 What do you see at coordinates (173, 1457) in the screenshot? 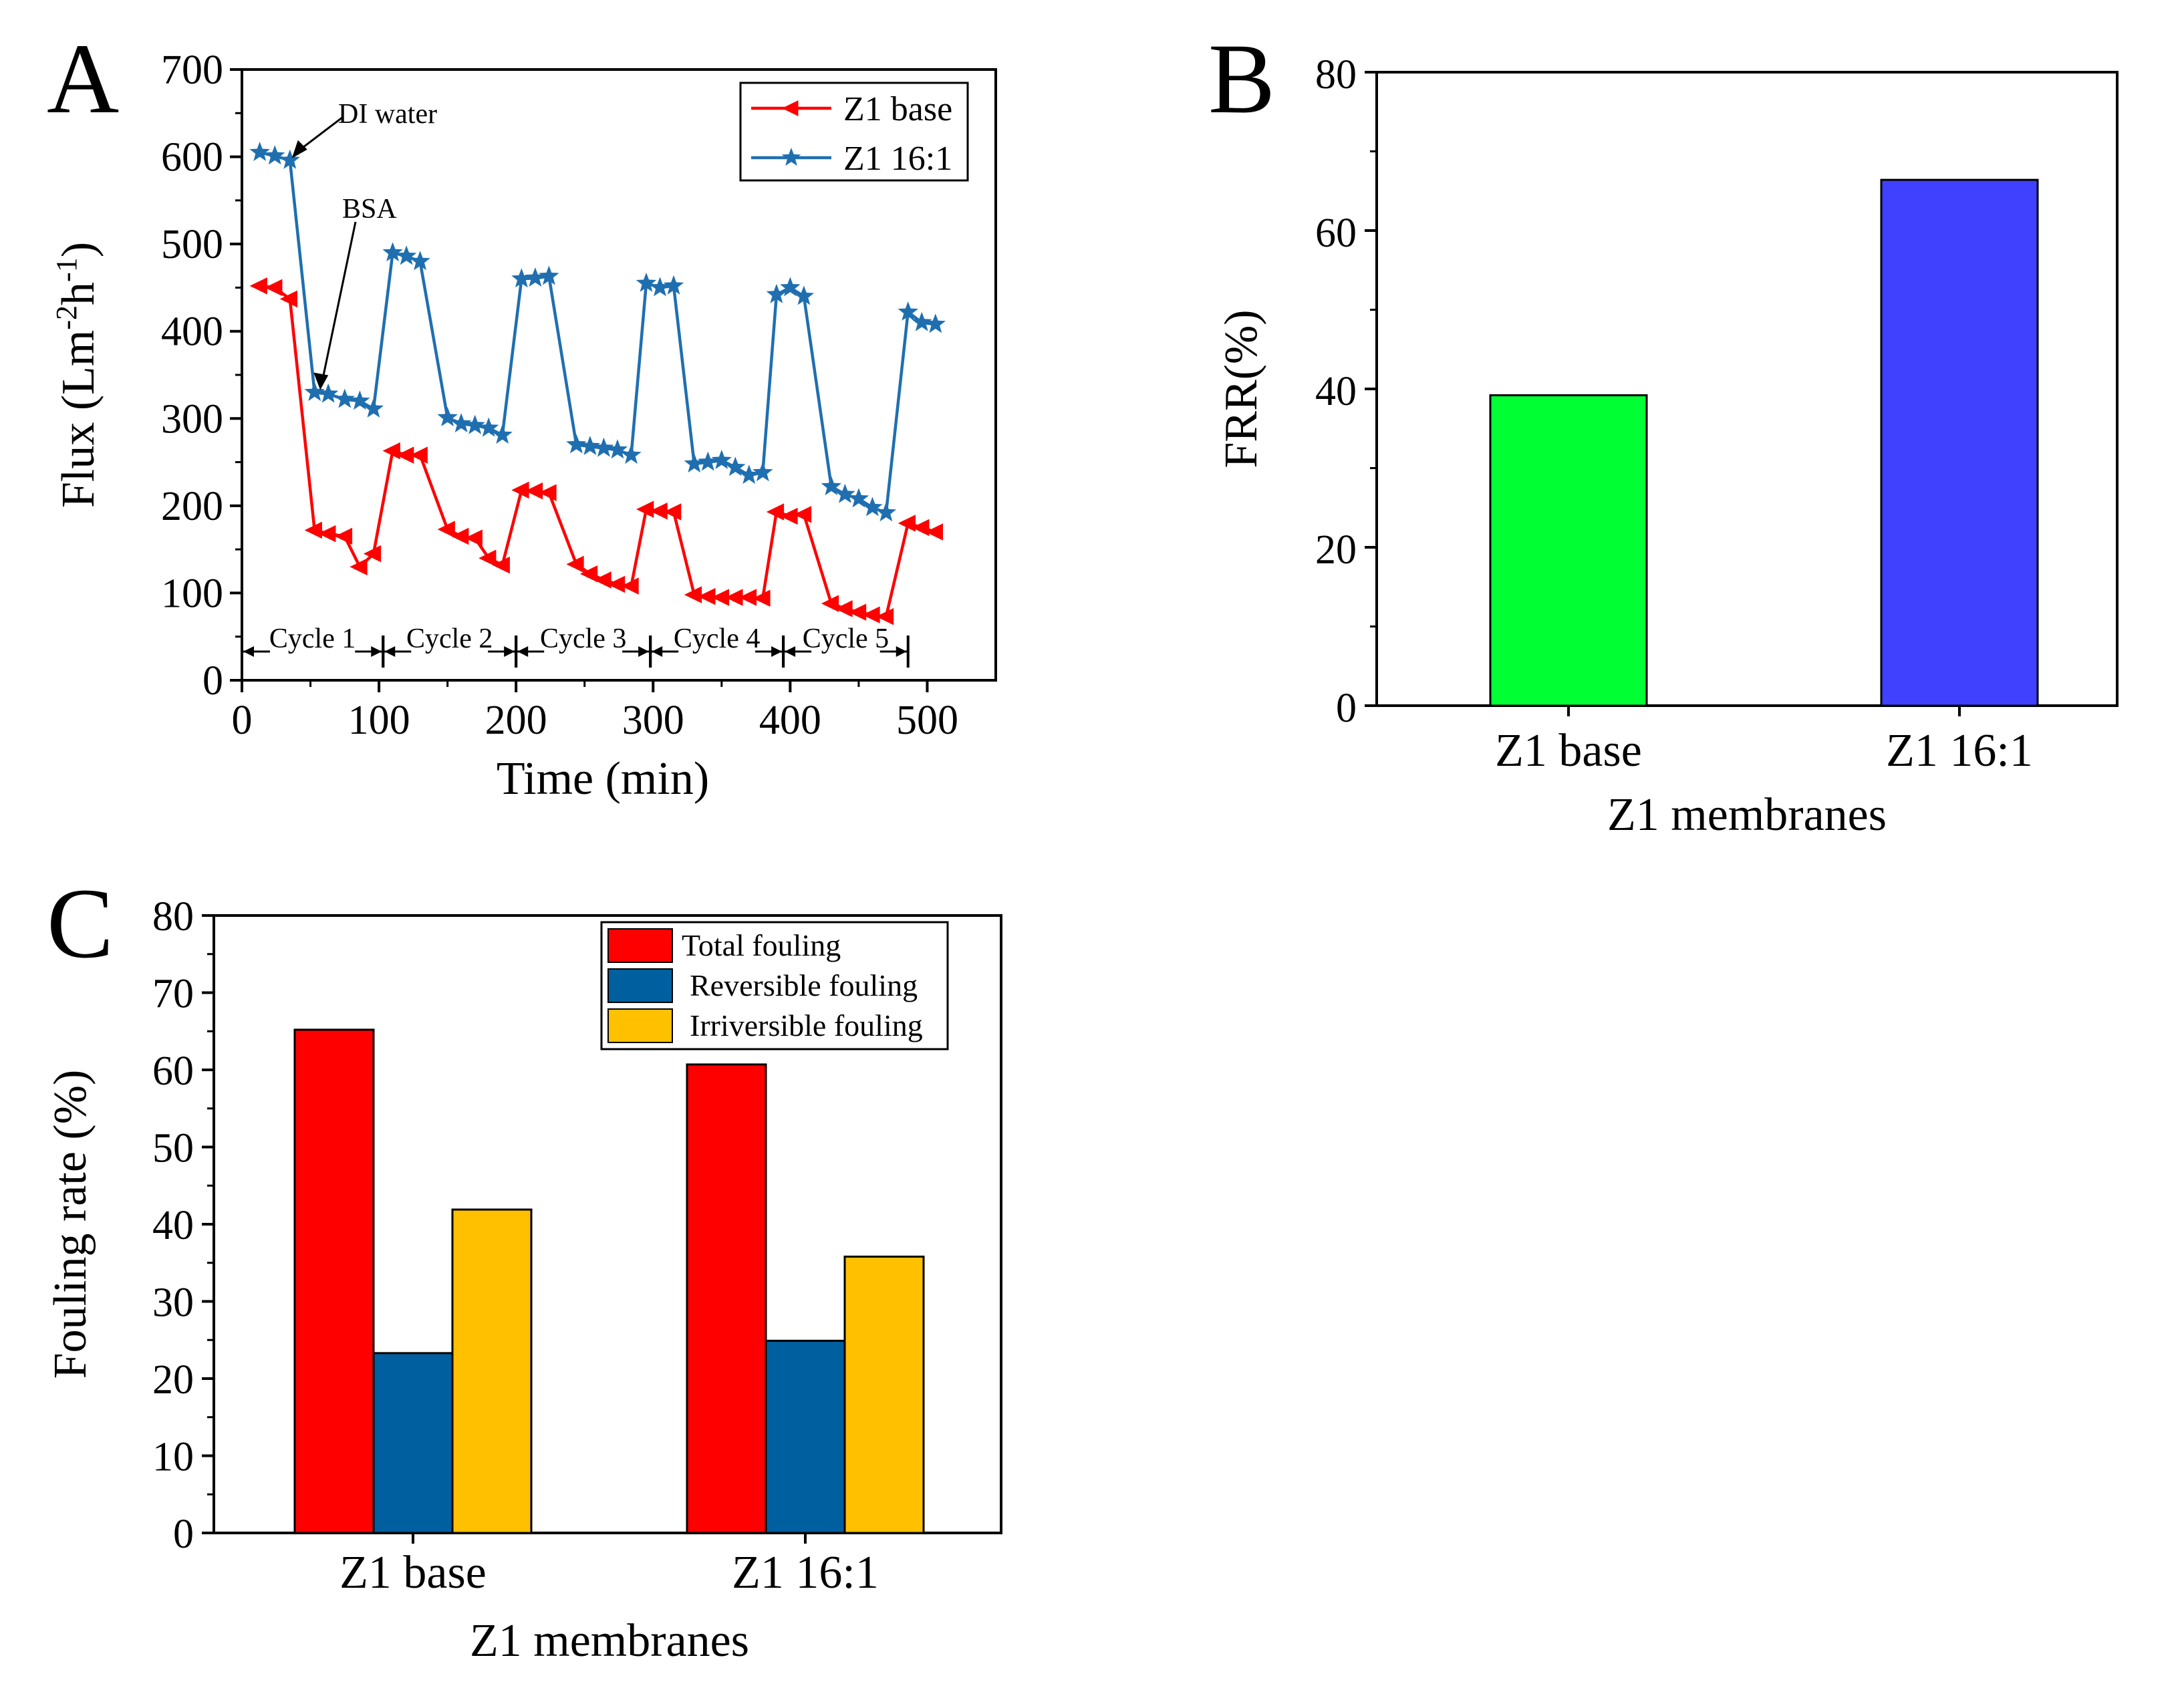
I see `y-tick-label: 10` at bounding box center [173, 1457].